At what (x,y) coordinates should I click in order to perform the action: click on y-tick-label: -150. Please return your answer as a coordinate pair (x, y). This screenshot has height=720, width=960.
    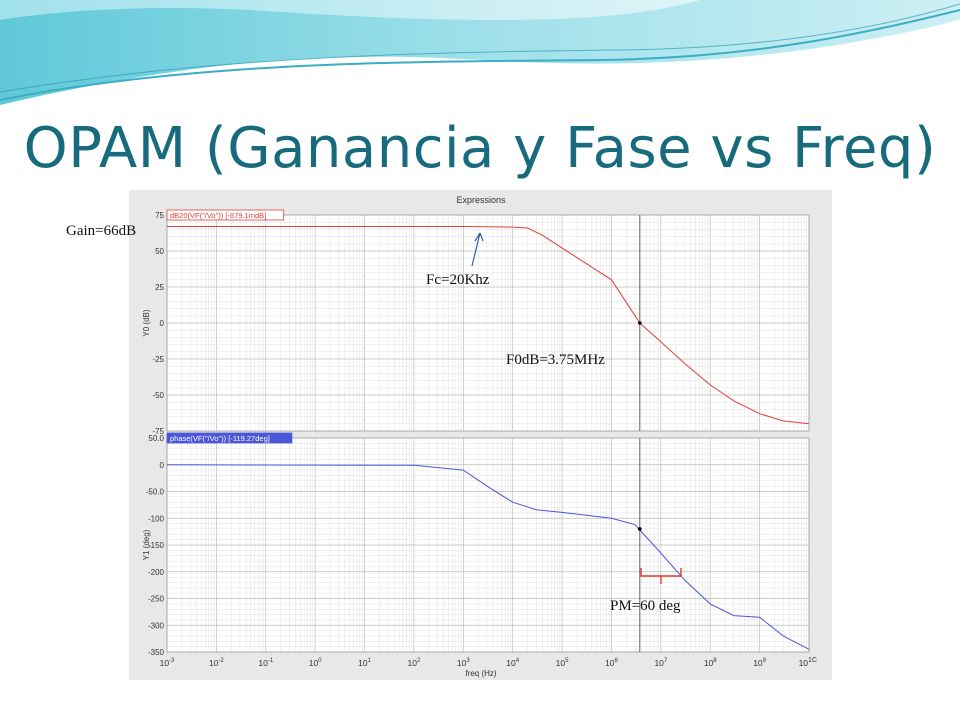
    Looking at the image, I should click on (156, 545).